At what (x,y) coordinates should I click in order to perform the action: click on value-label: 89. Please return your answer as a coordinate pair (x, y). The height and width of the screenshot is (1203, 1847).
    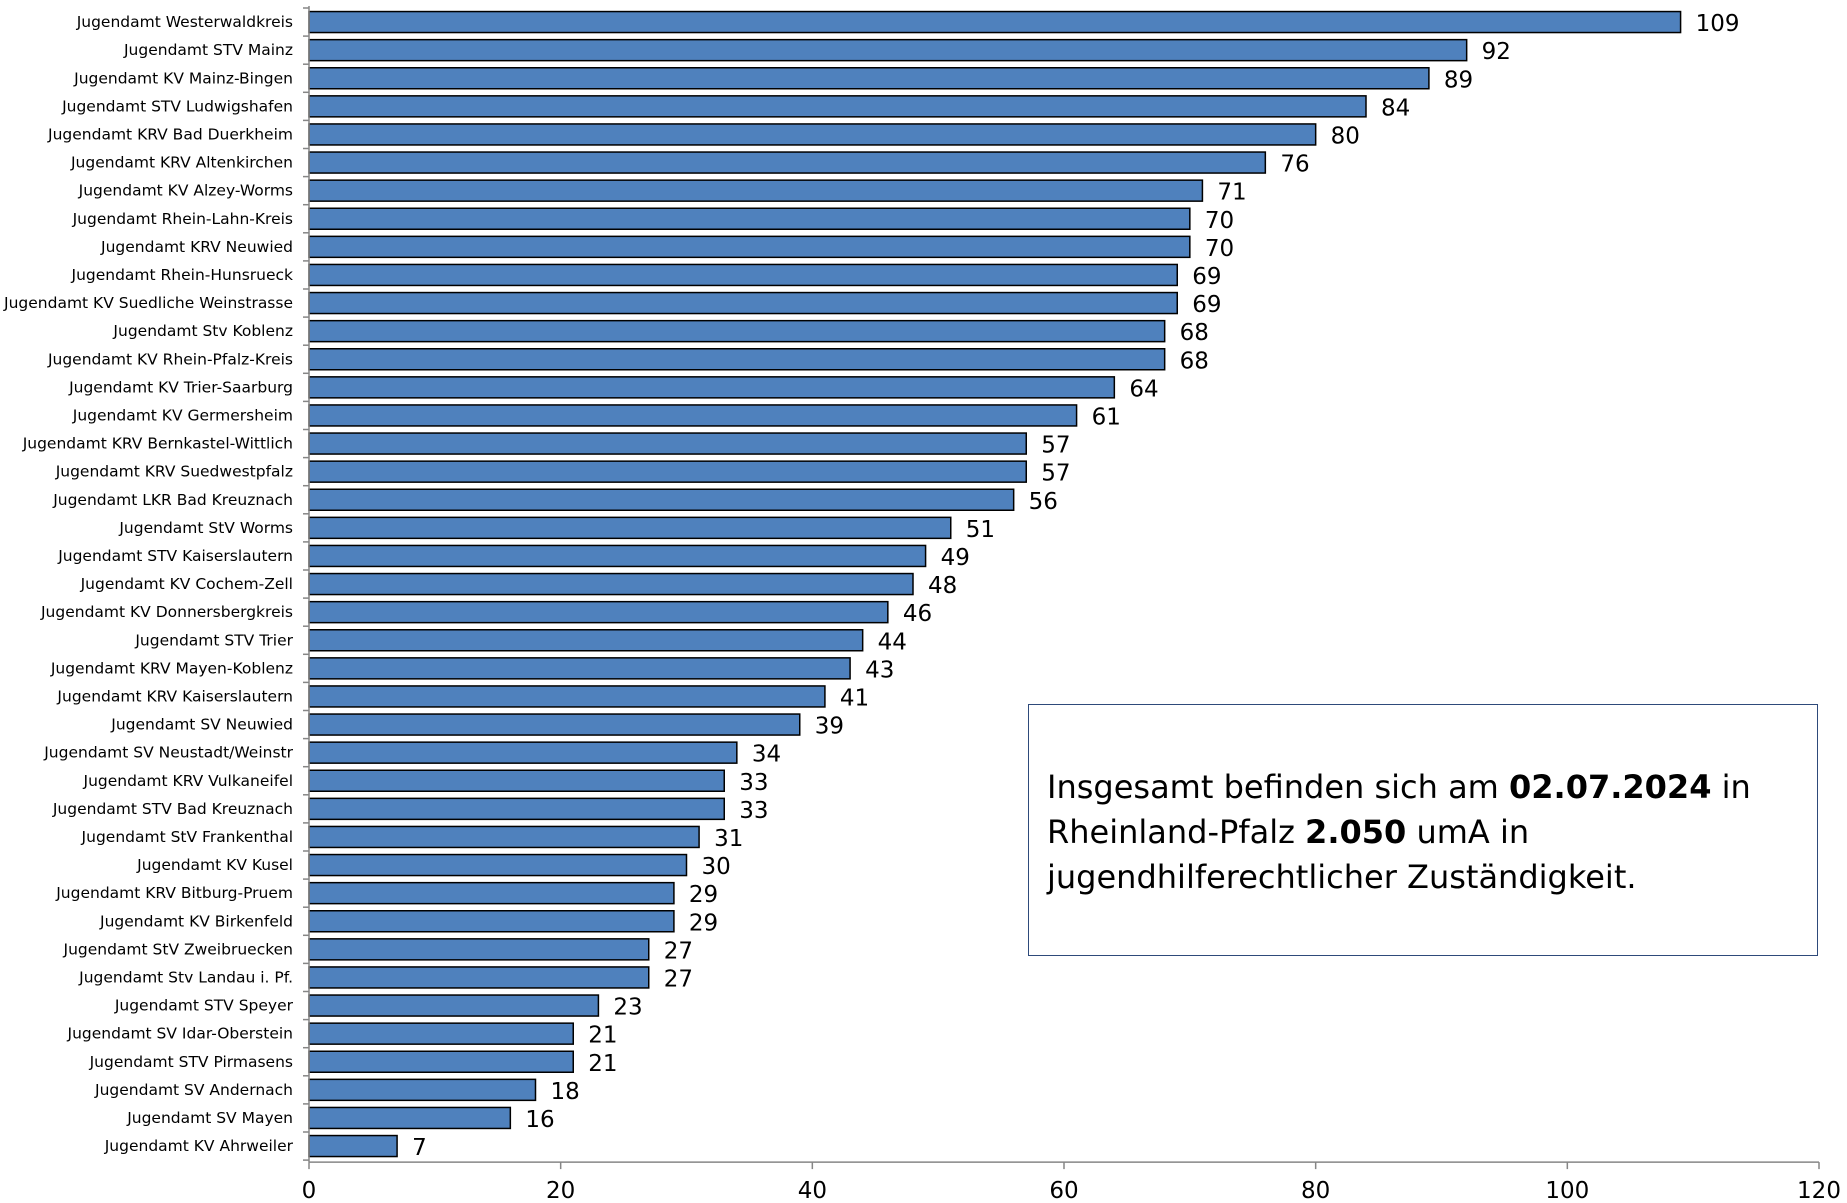
    Looking at the image, I should click on (1458, 80).